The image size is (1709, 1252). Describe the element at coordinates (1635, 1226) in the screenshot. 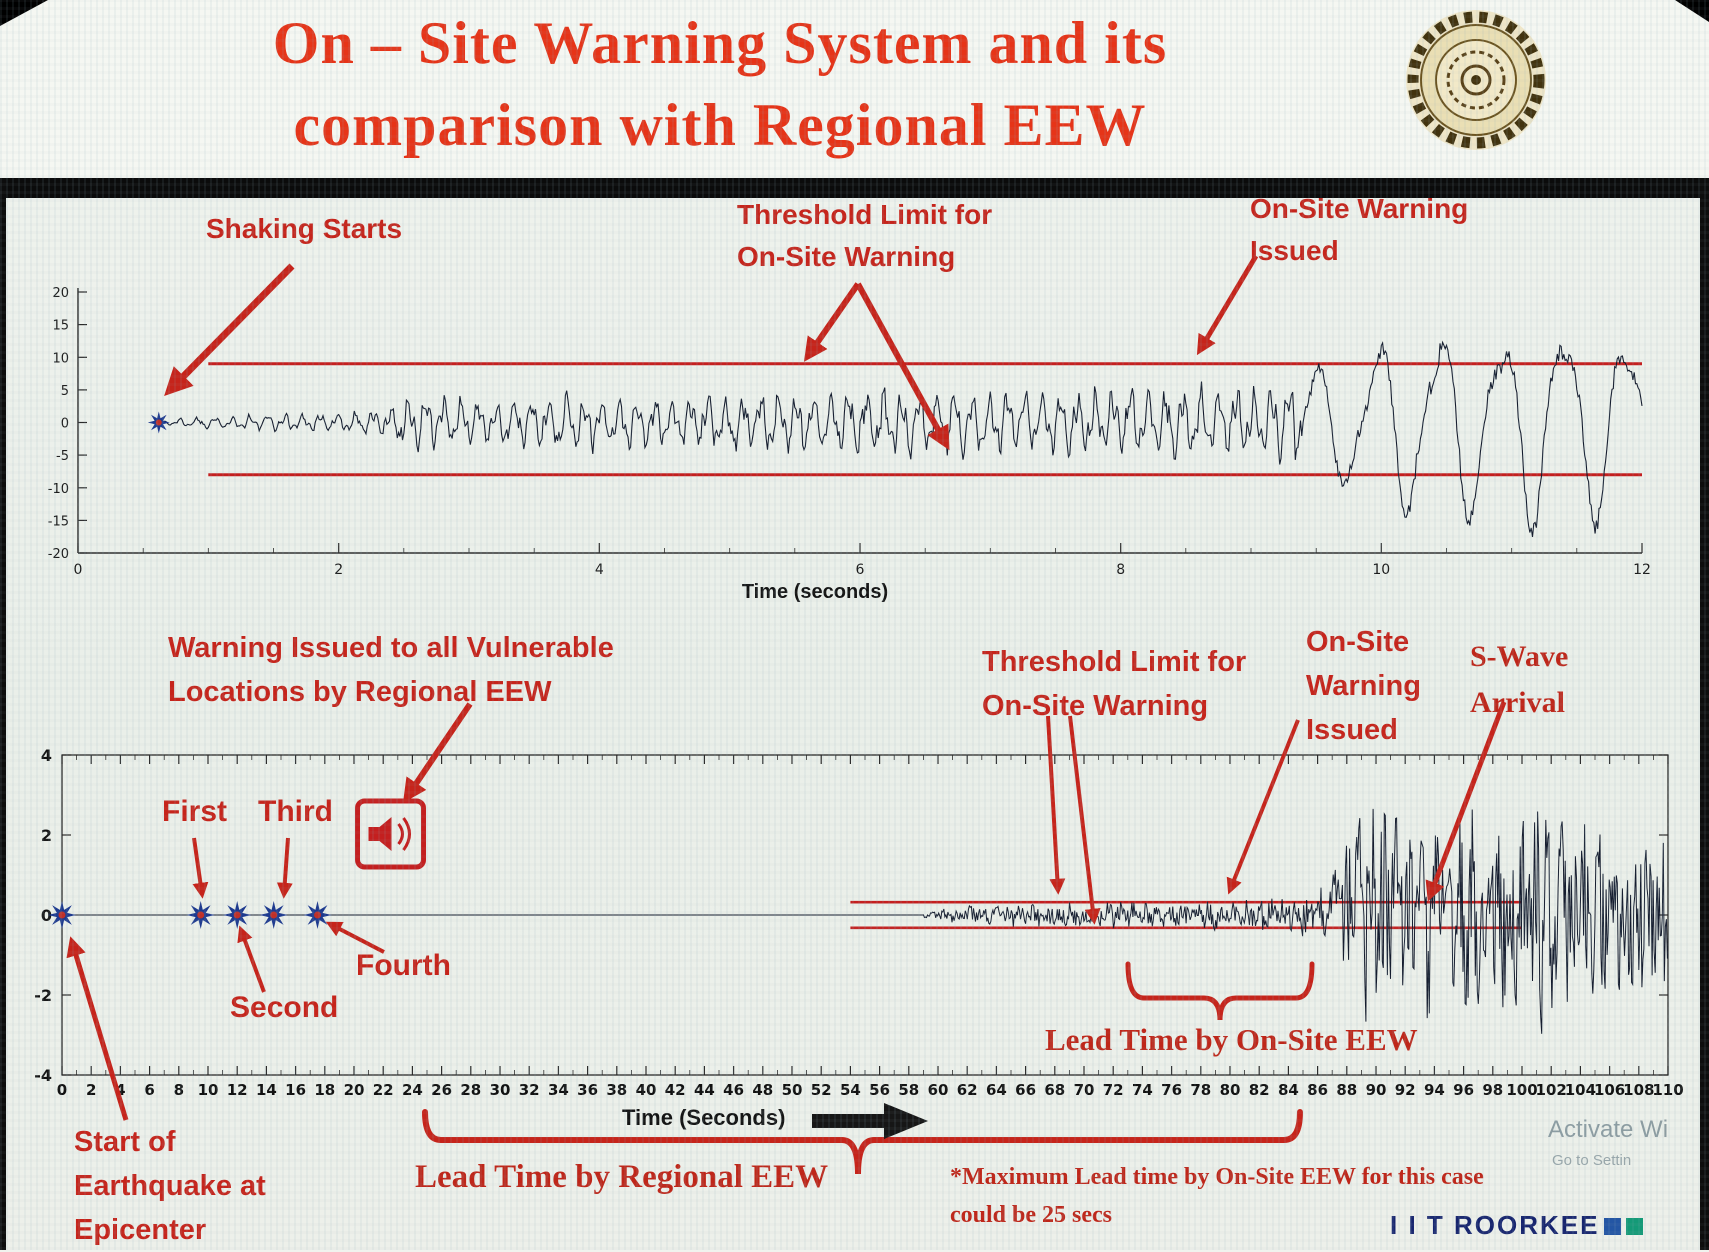

I see `brand-square-green-icon` at that location.